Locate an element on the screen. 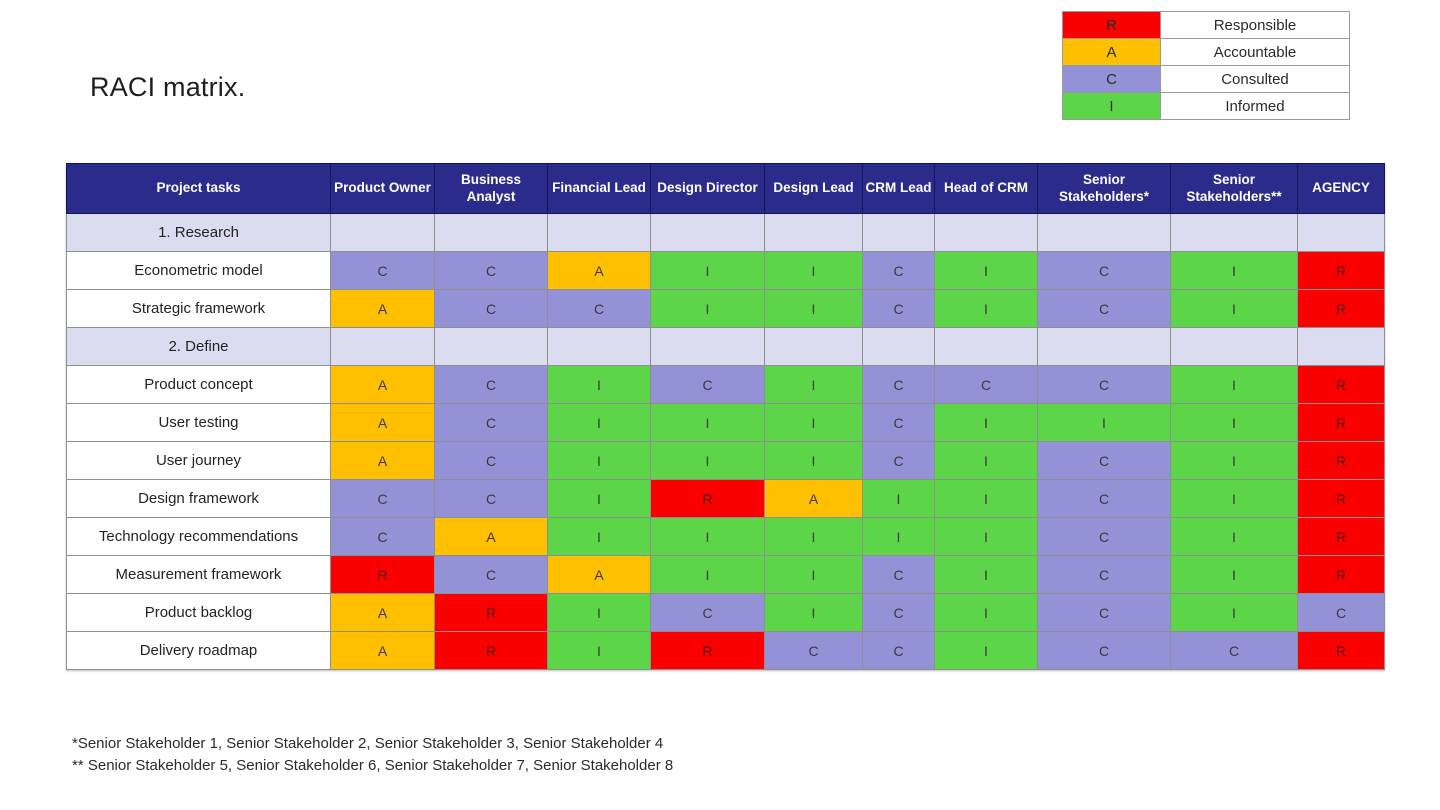 The height and width of the screenshot is (810, 1440). column-header: Head of CRM is located at coordinates (986, 188).